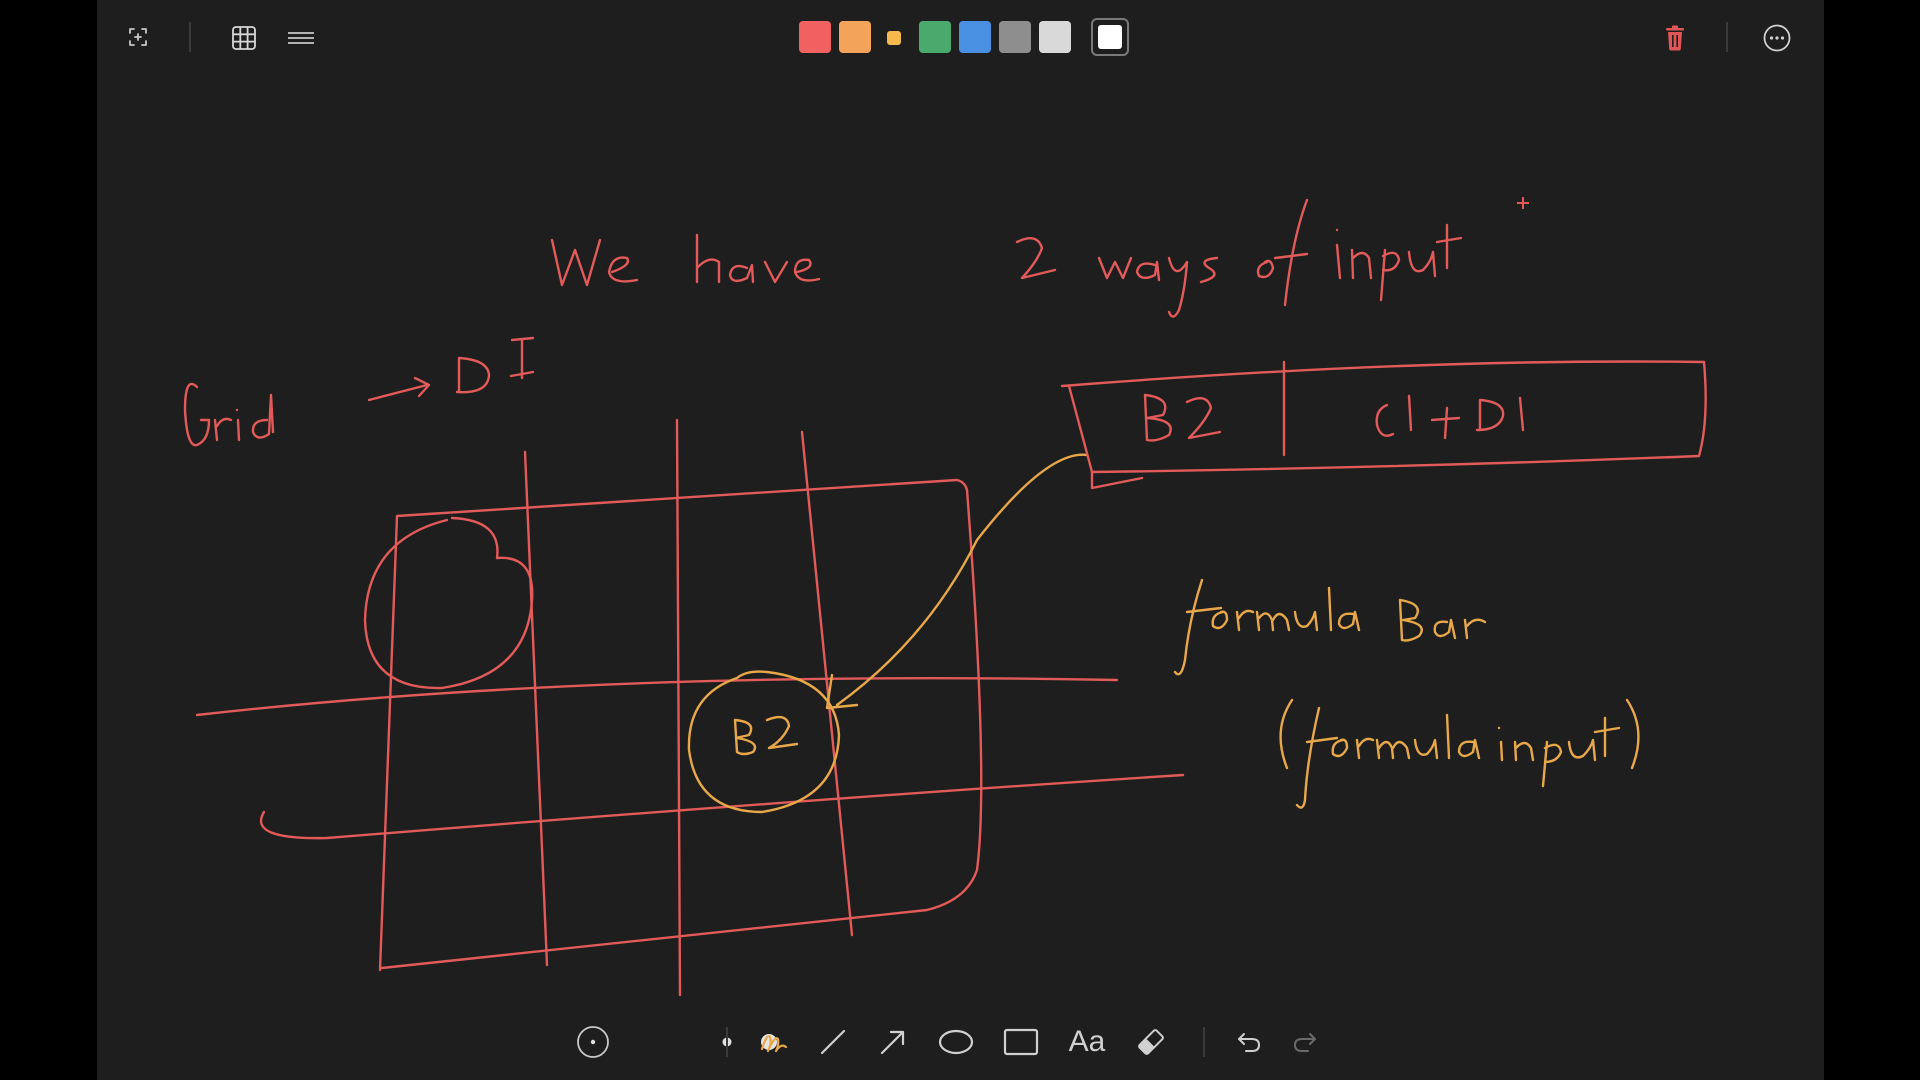 The image size is (1920, 1080). What do you see at coordinates (1523, 203) in the screenshot?
I see `cursor-crosshair` at bounding box center [1523, 203].